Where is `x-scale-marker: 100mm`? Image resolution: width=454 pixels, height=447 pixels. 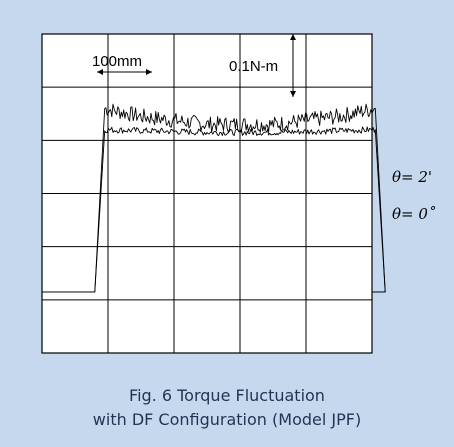 x-scale-marker: 100mm is located at coordinates (122, 64).